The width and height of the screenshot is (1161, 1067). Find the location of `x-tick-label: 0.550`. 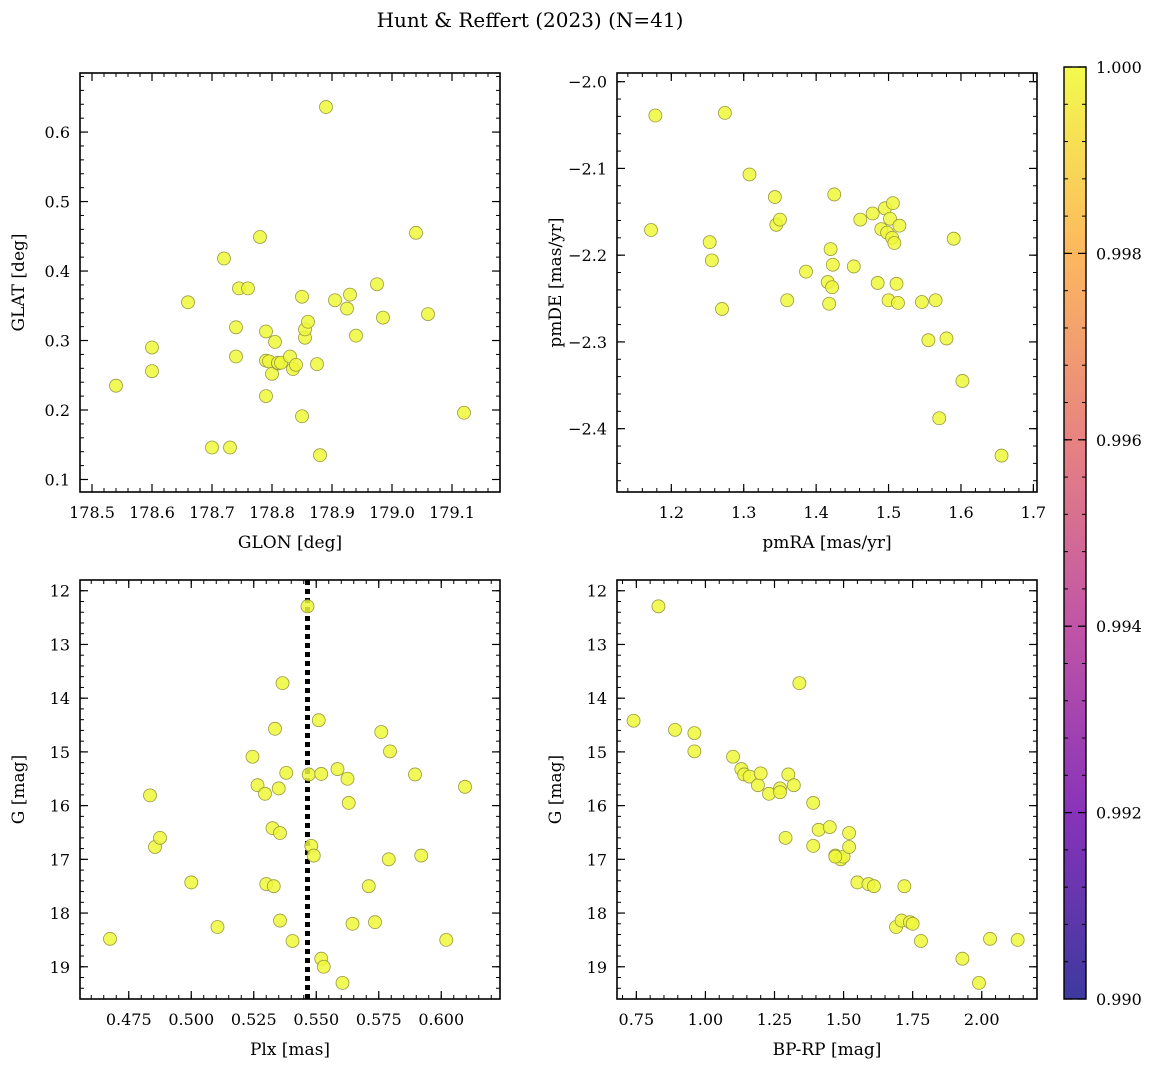

x-tick-label: 0.550 is located at coordinates (316, 1019).